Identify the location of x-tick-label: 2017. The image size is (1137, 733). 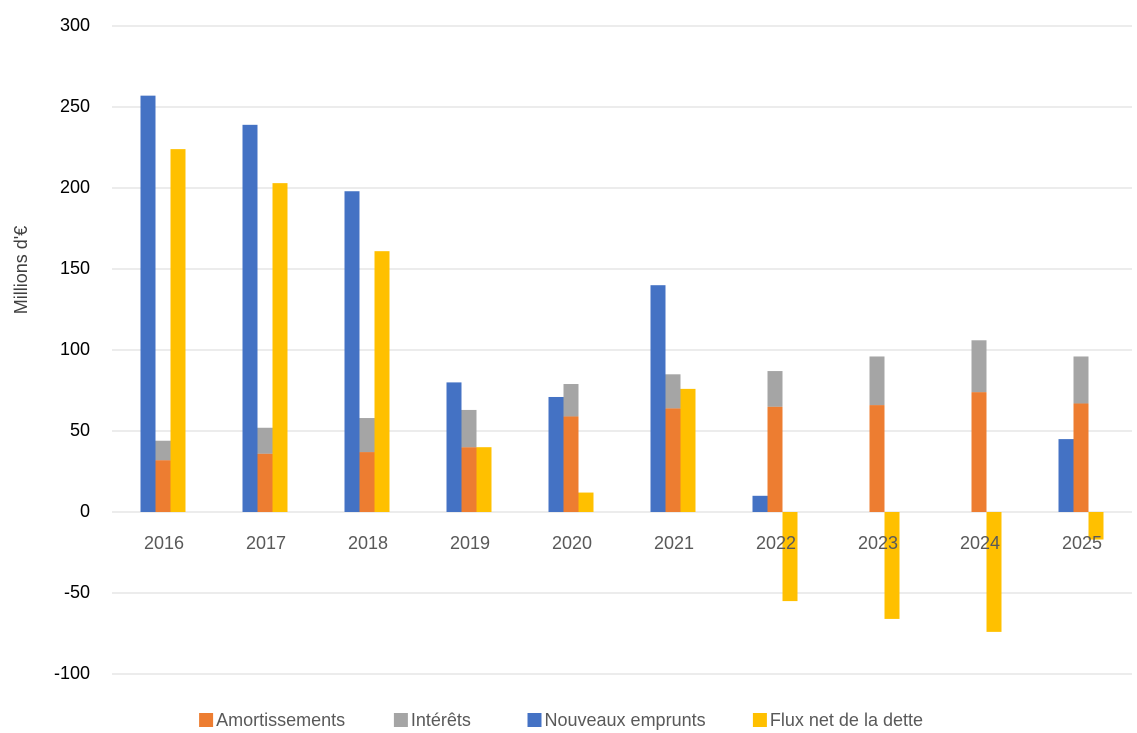
(266, 543).